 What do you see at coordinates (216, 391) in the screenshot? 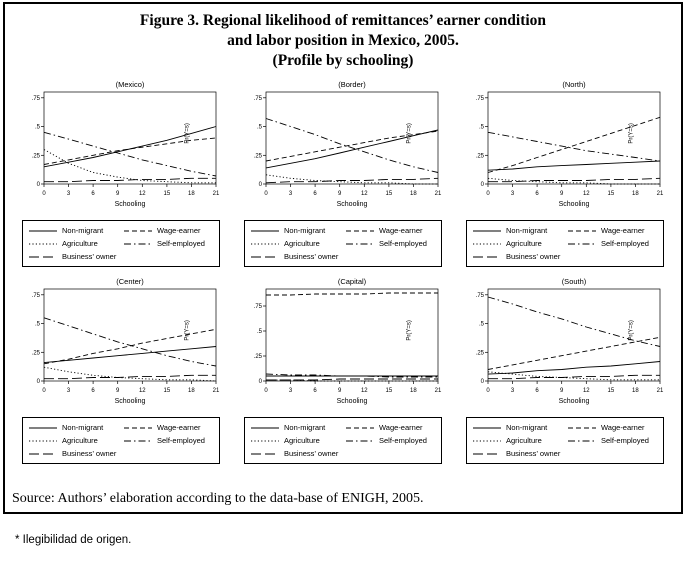
I see `svg-text: 21` at bounding box center [216, 391].